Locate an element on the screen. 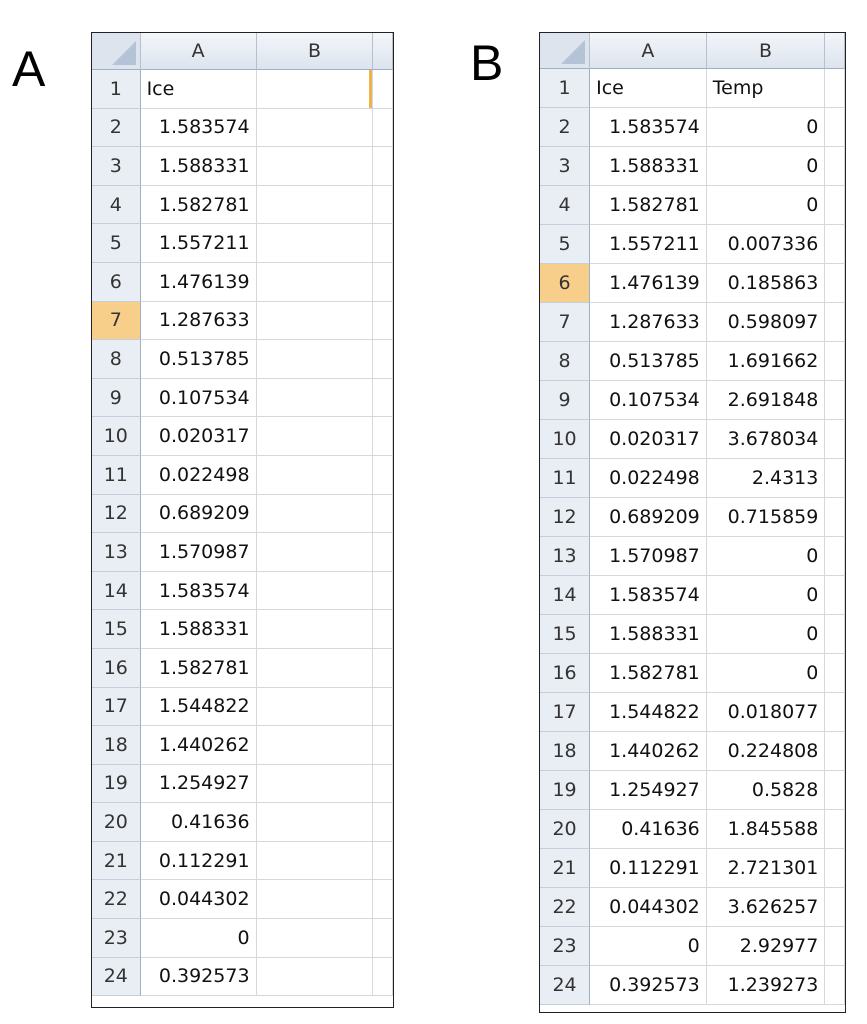  row-header: 7 is located at coordinates (565, 322).